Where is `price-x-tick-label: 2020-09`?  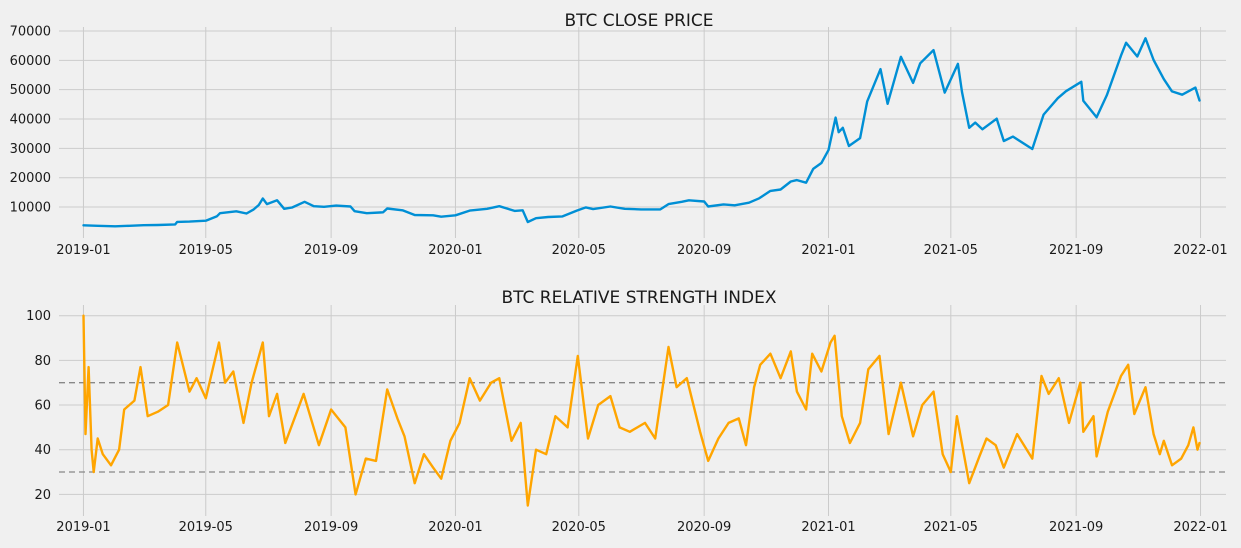
price-x-tick-label: 2020-09 is located at coordinates (704, 250).